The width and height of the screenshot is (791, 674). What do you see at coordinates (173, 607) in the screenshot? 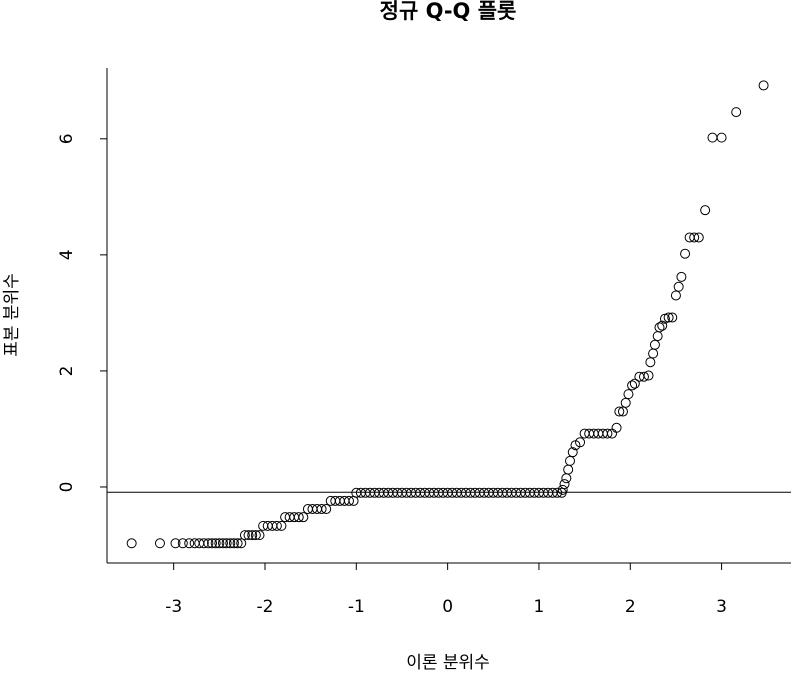
I see `x-tick-label: -3` at bounding box center [173, 607].